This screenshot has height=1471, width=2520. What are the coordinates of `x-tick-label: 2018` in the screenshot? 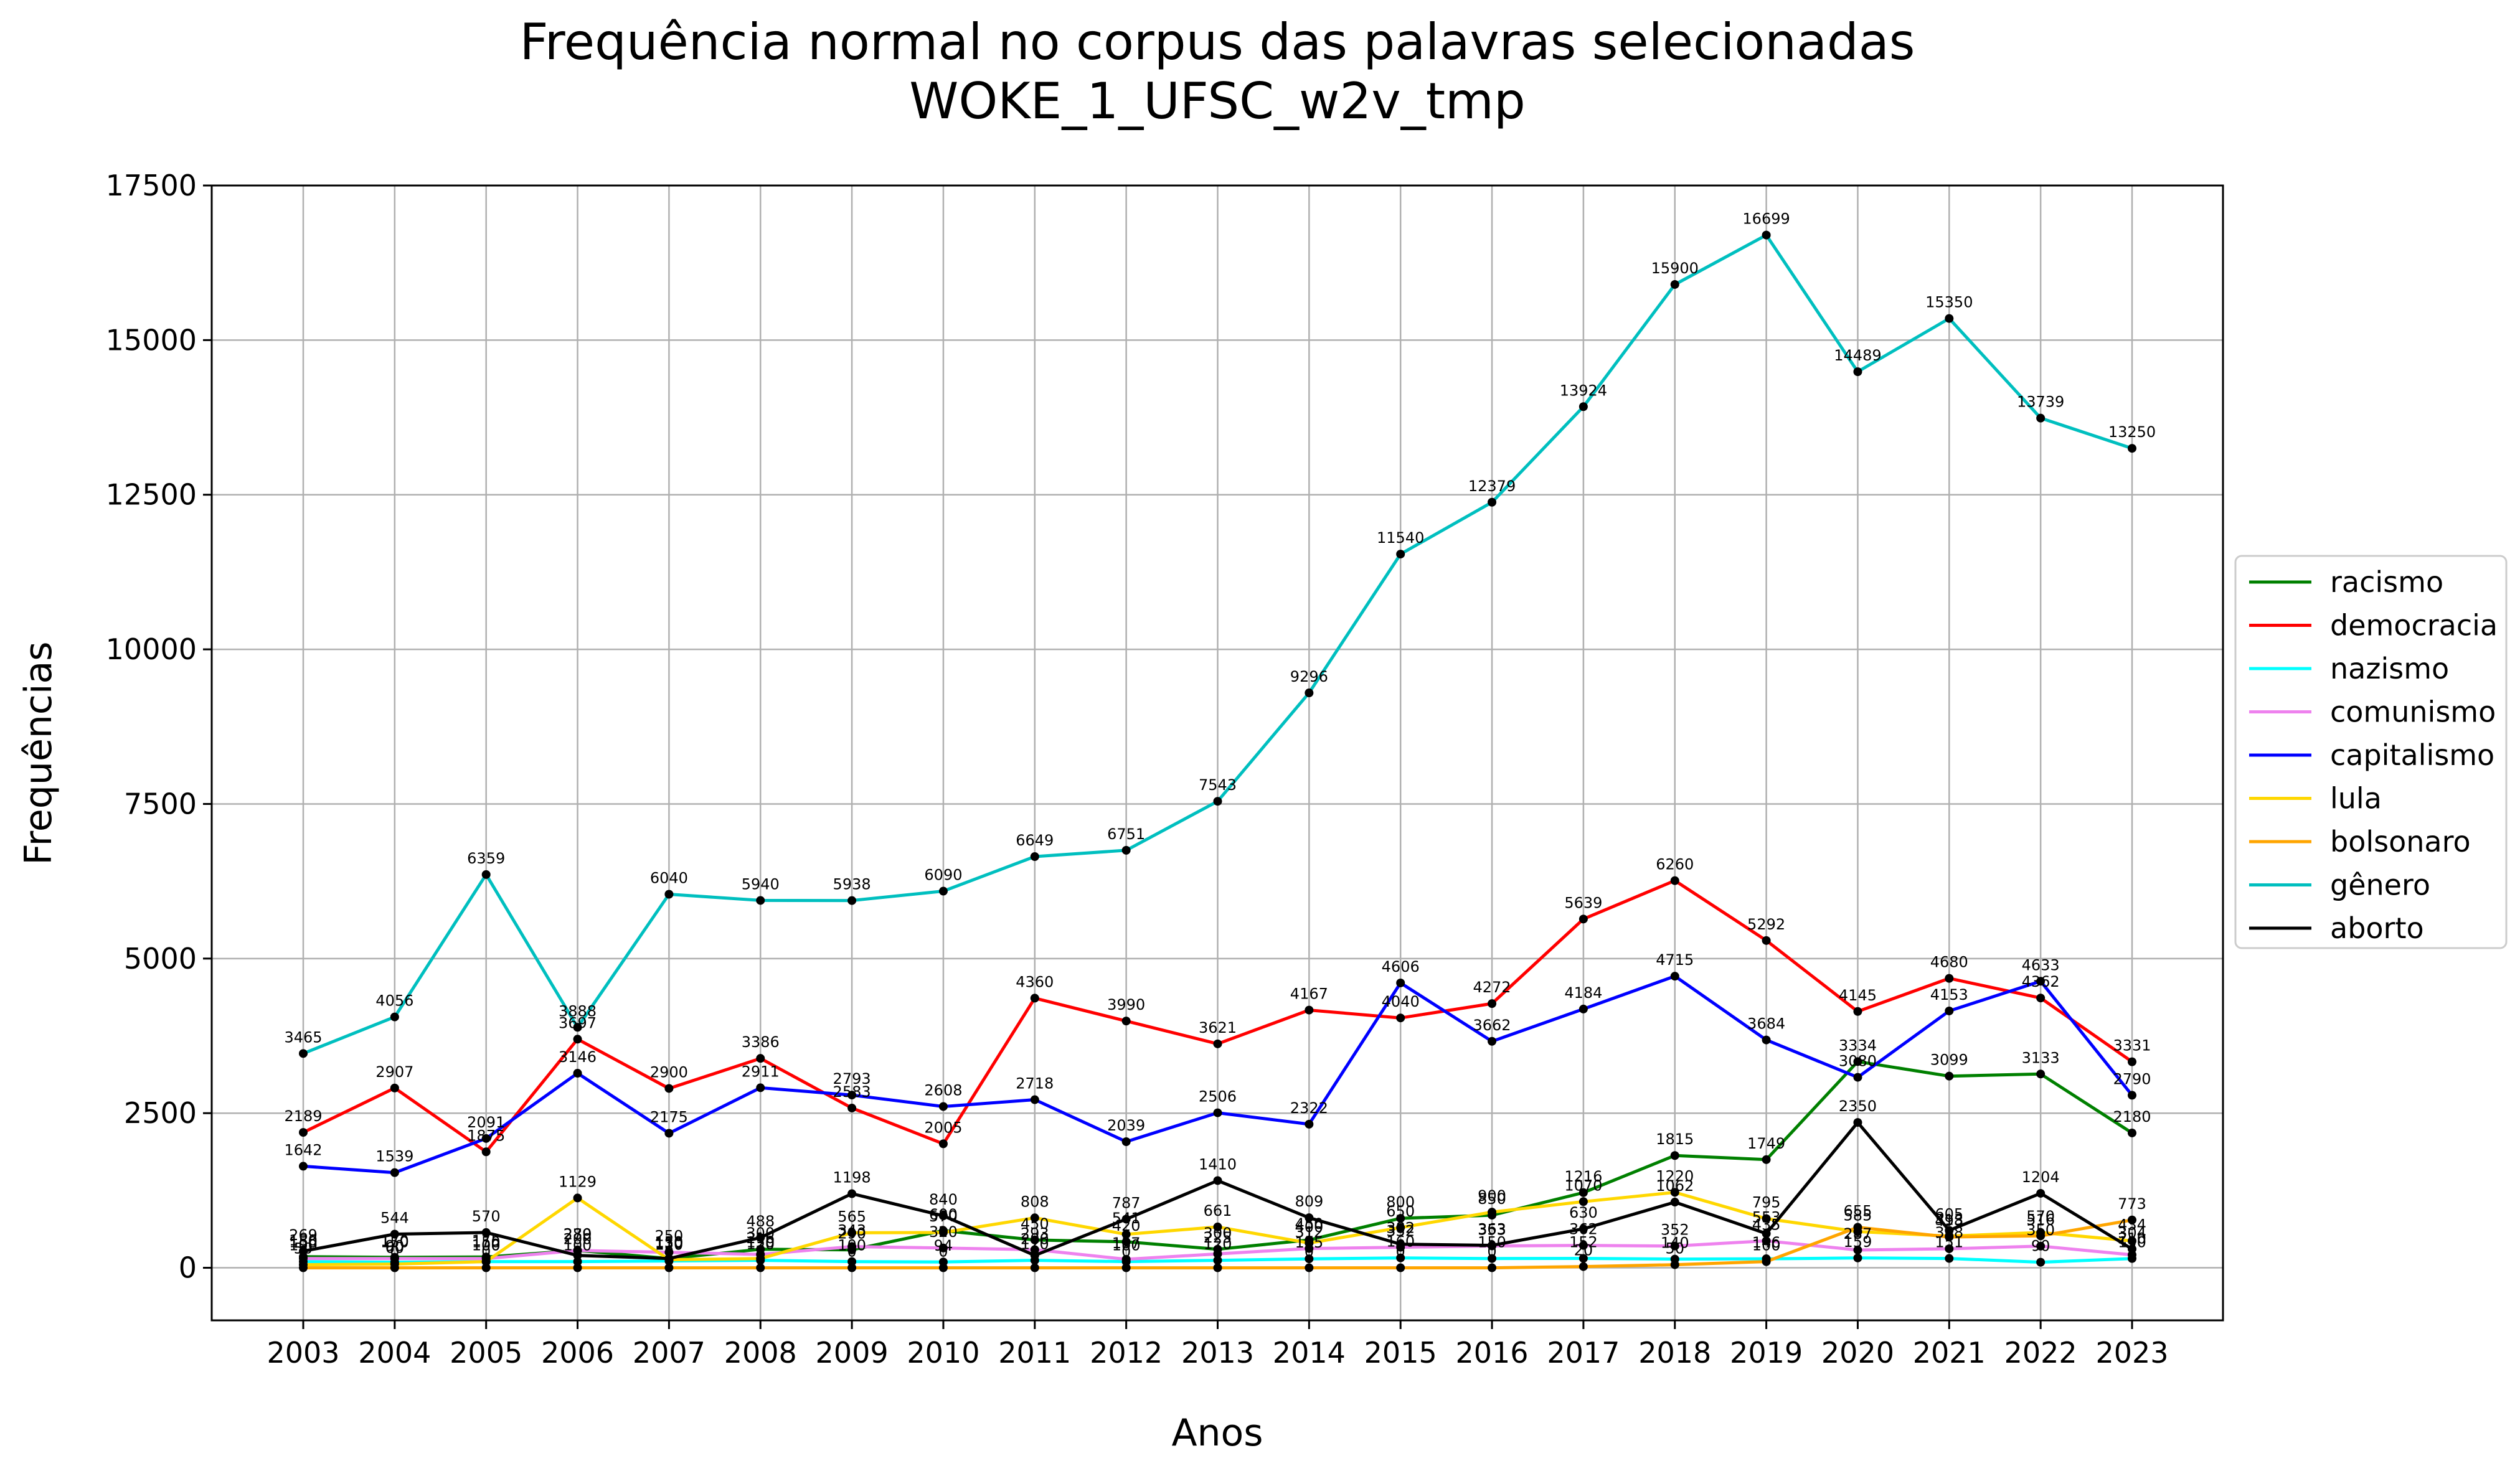 It's located at (1675, 1353).